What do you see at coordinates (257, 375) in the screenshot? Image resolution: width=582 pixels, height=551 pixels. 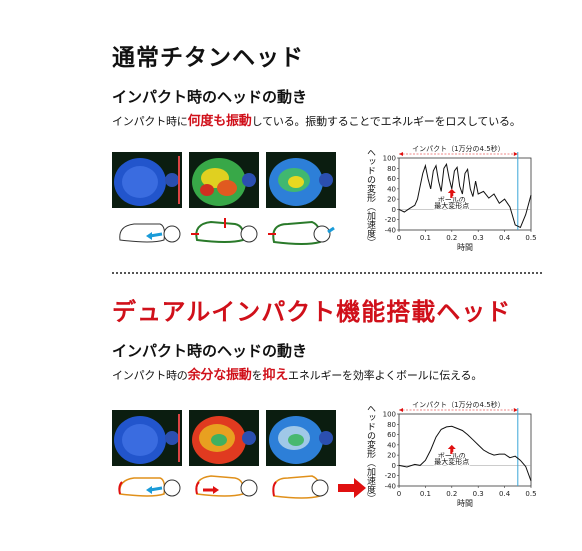 I see `desc-text: を` at bounding box center [257, 375].